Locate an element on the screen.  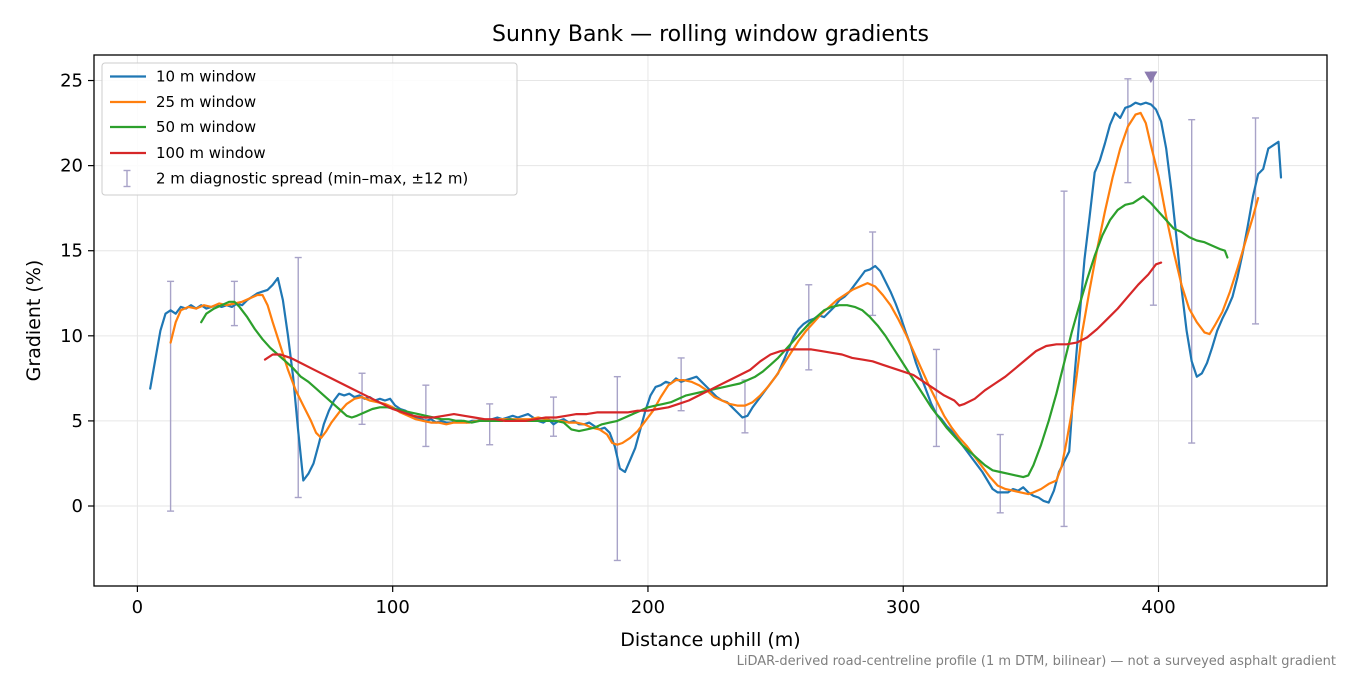
legend-label-spread: 2 m diagnostic spread (min–max, ±12 m) is located at coordinates (312, 179).